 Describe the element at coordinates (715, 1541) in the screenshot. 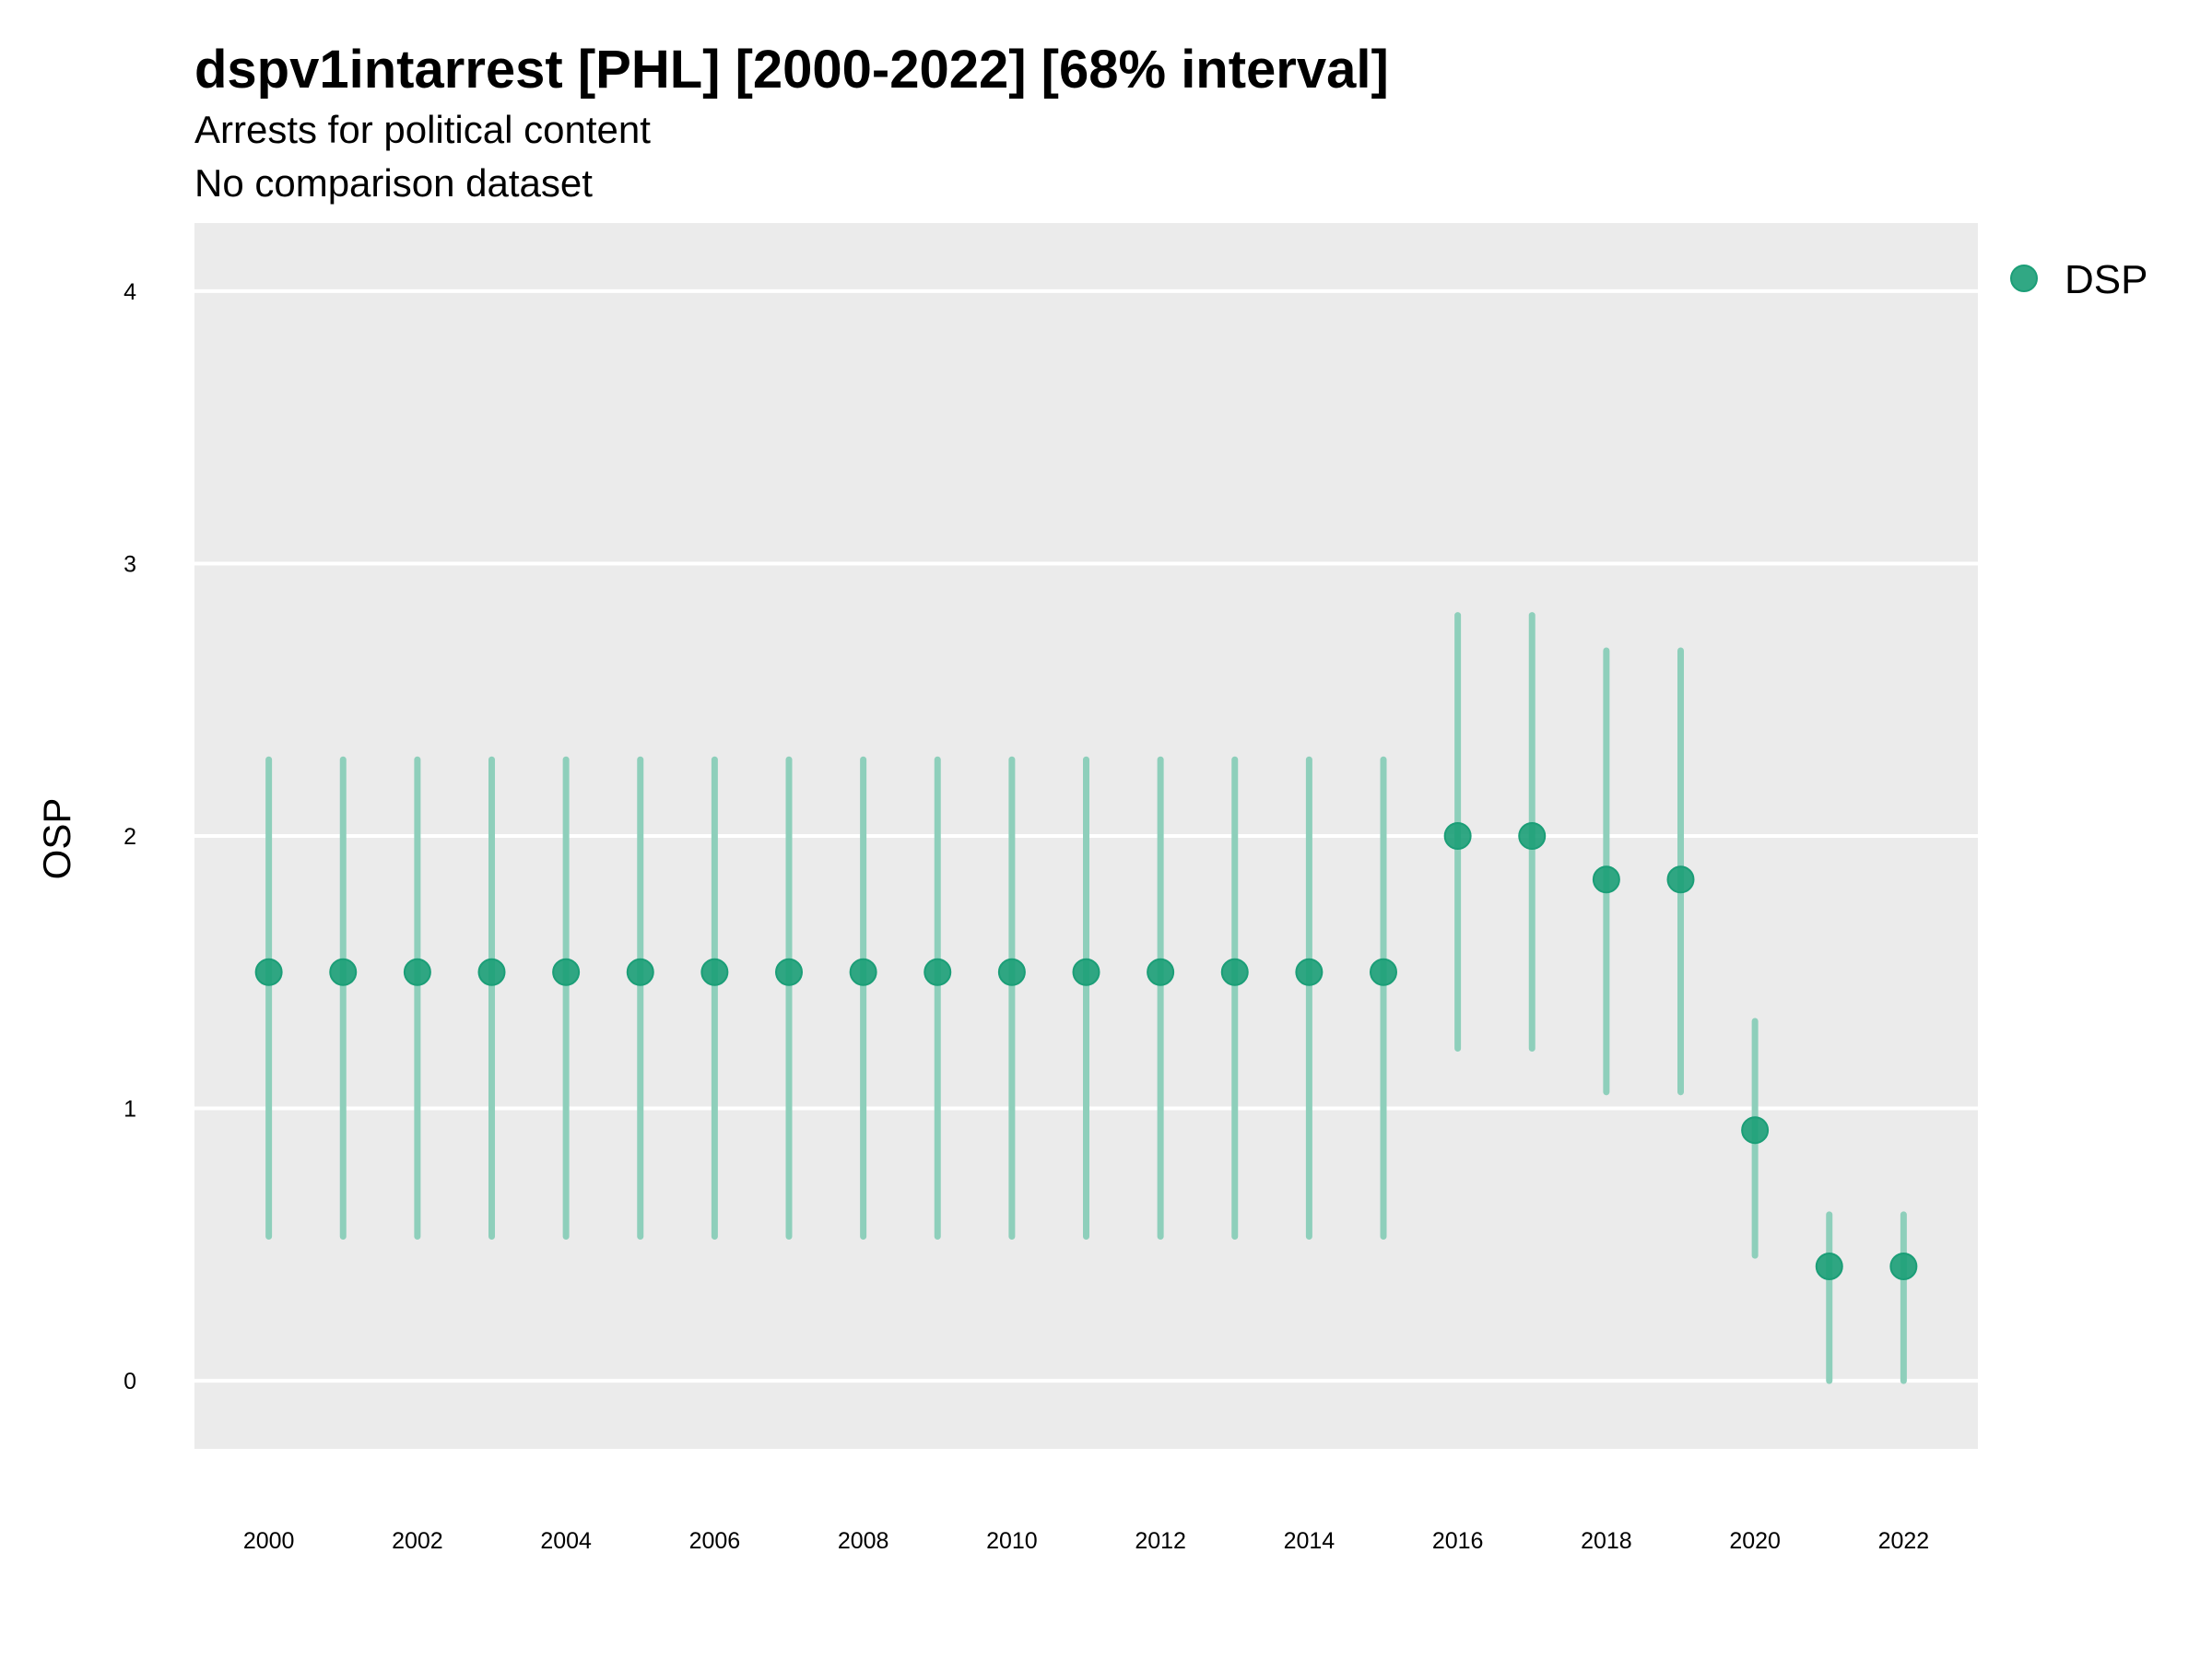

I see `x-tick-label: 2006` at that location.